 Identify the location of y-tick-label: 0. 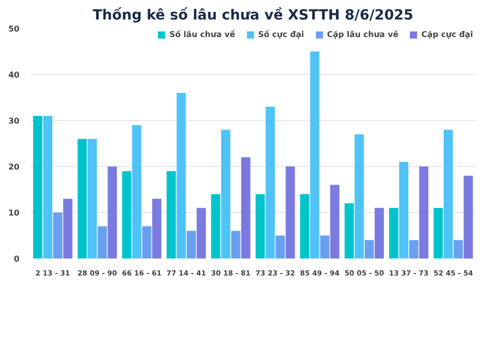
(17, 259).